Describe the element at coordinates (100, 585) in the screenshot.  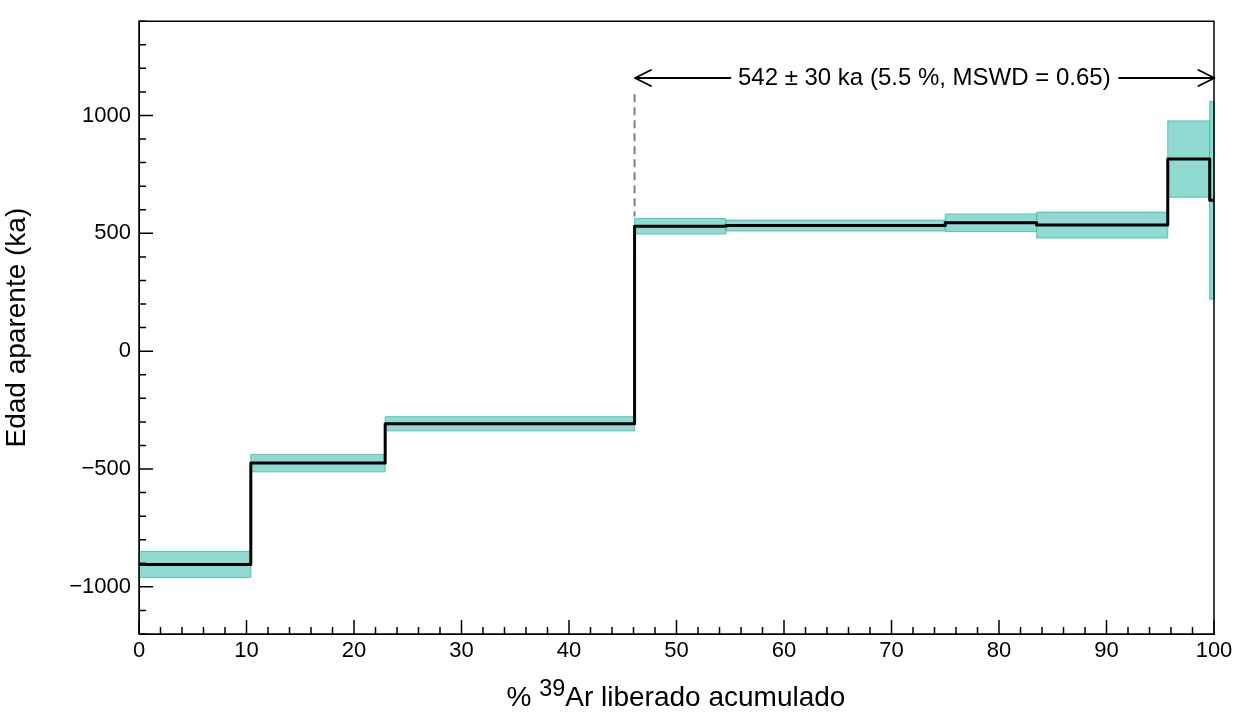
I see `y-tick-label: −1000` at that location.